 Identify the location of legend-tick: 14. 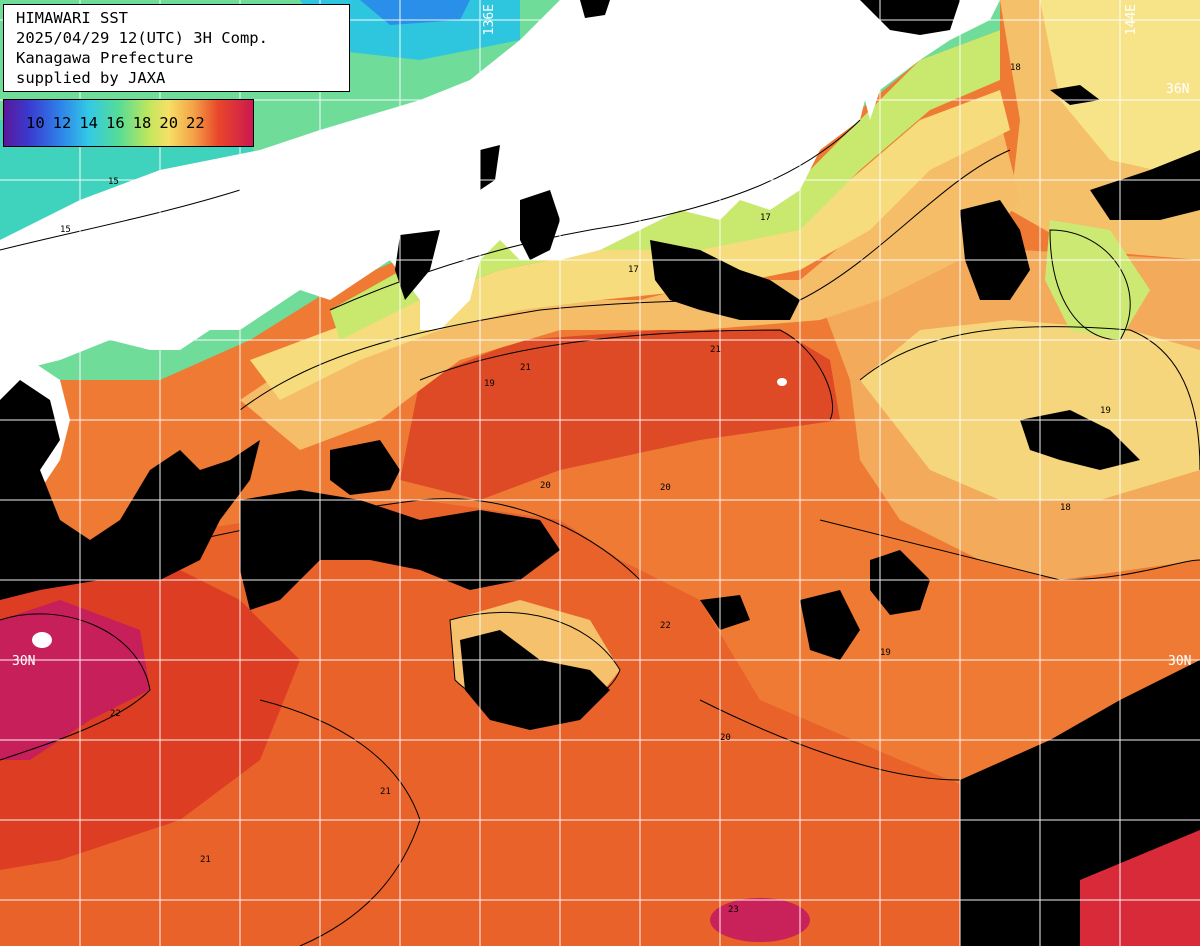
(89, 123).